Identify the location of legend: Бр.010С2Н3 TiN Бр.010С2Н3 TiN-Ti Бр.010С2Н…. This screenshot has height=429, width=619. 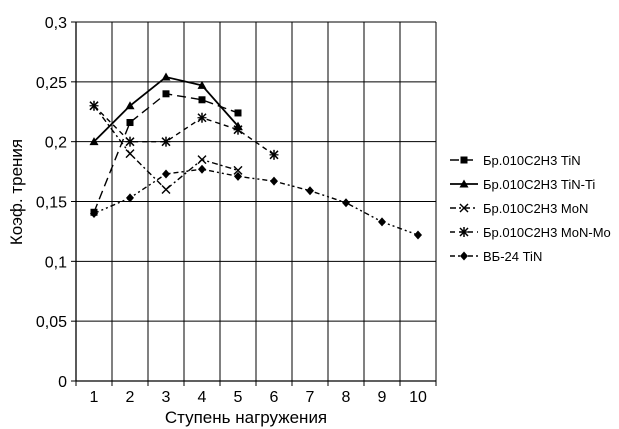
(530, 208).